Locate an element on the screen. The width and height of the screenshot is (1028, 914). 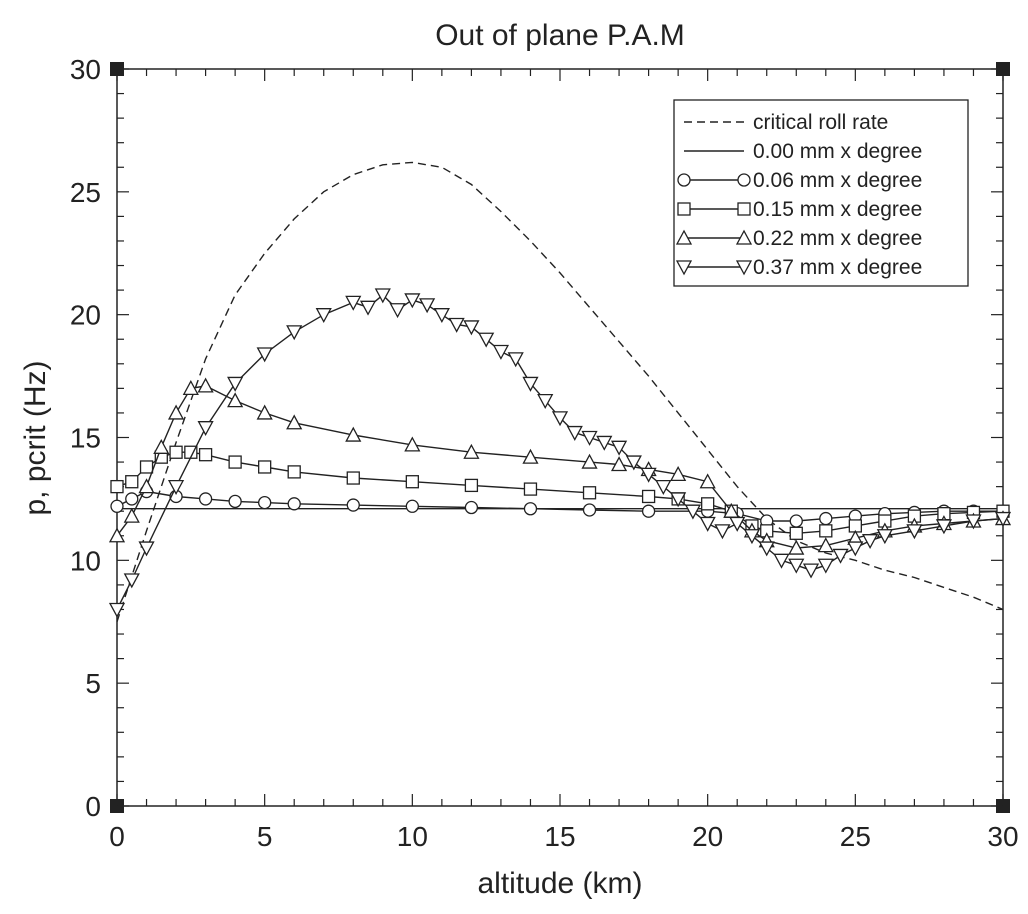
x-axis-title: altitude (km) is located at coordinates (559, 883).